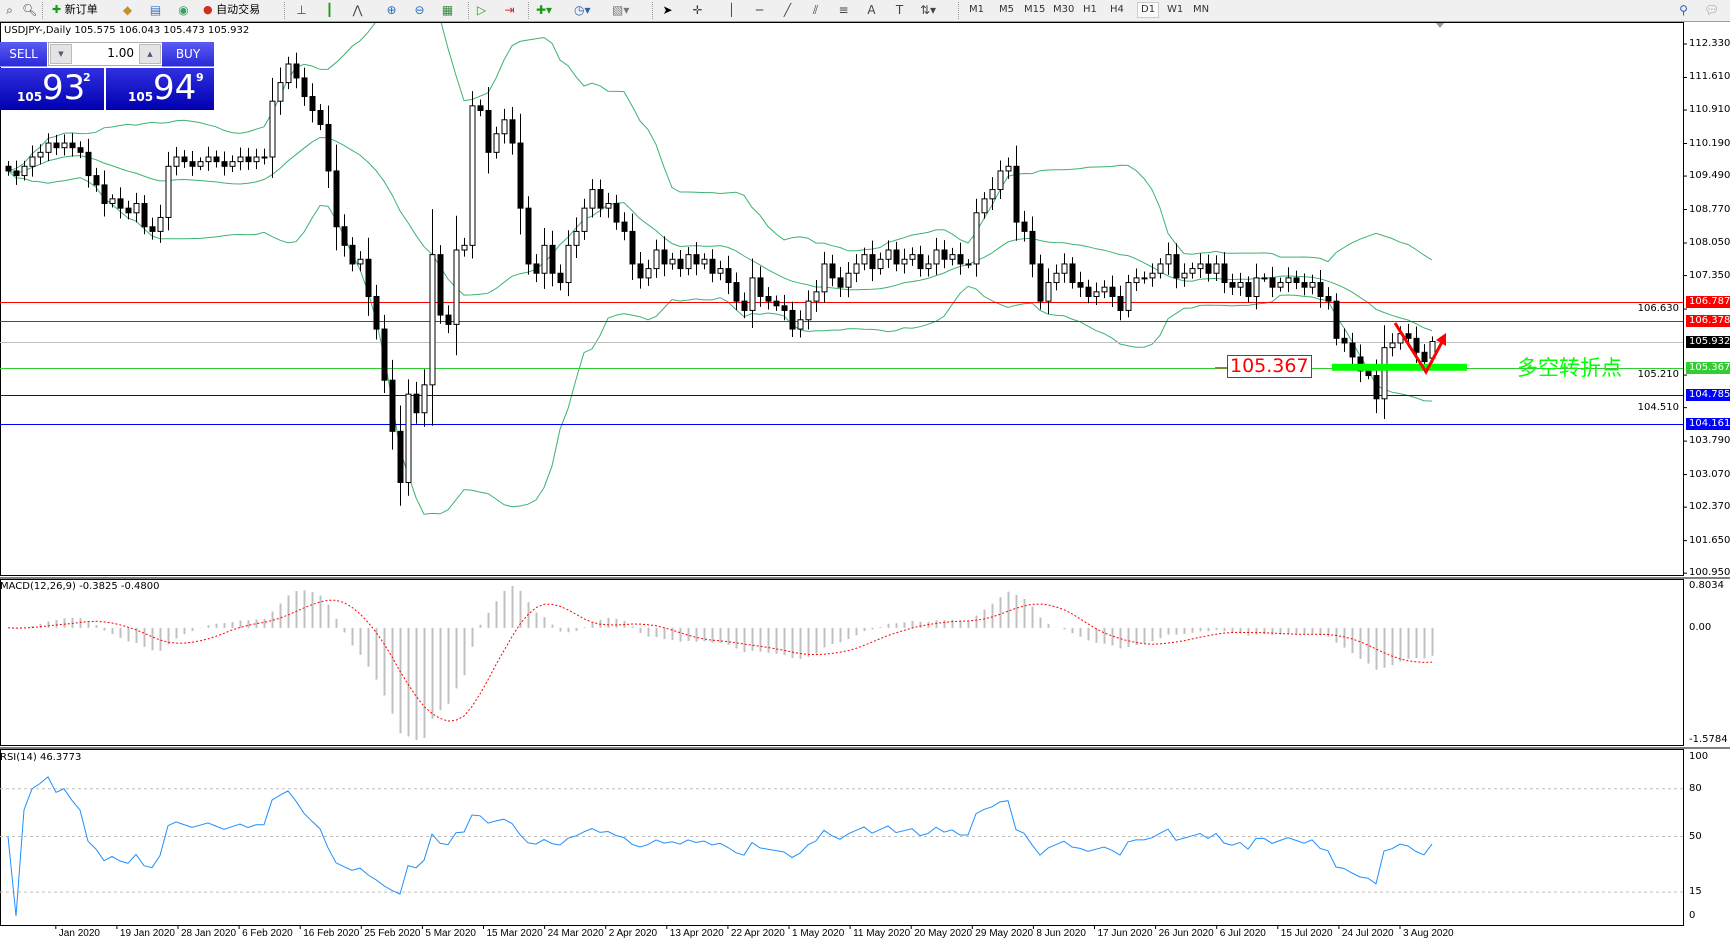 The width and height of the screenshot is (1730, 941). What do you see at coordinates (1006, 9) in the screenshot?
I see `timeframe-m5: M5` at bounding box center [1006, 9].